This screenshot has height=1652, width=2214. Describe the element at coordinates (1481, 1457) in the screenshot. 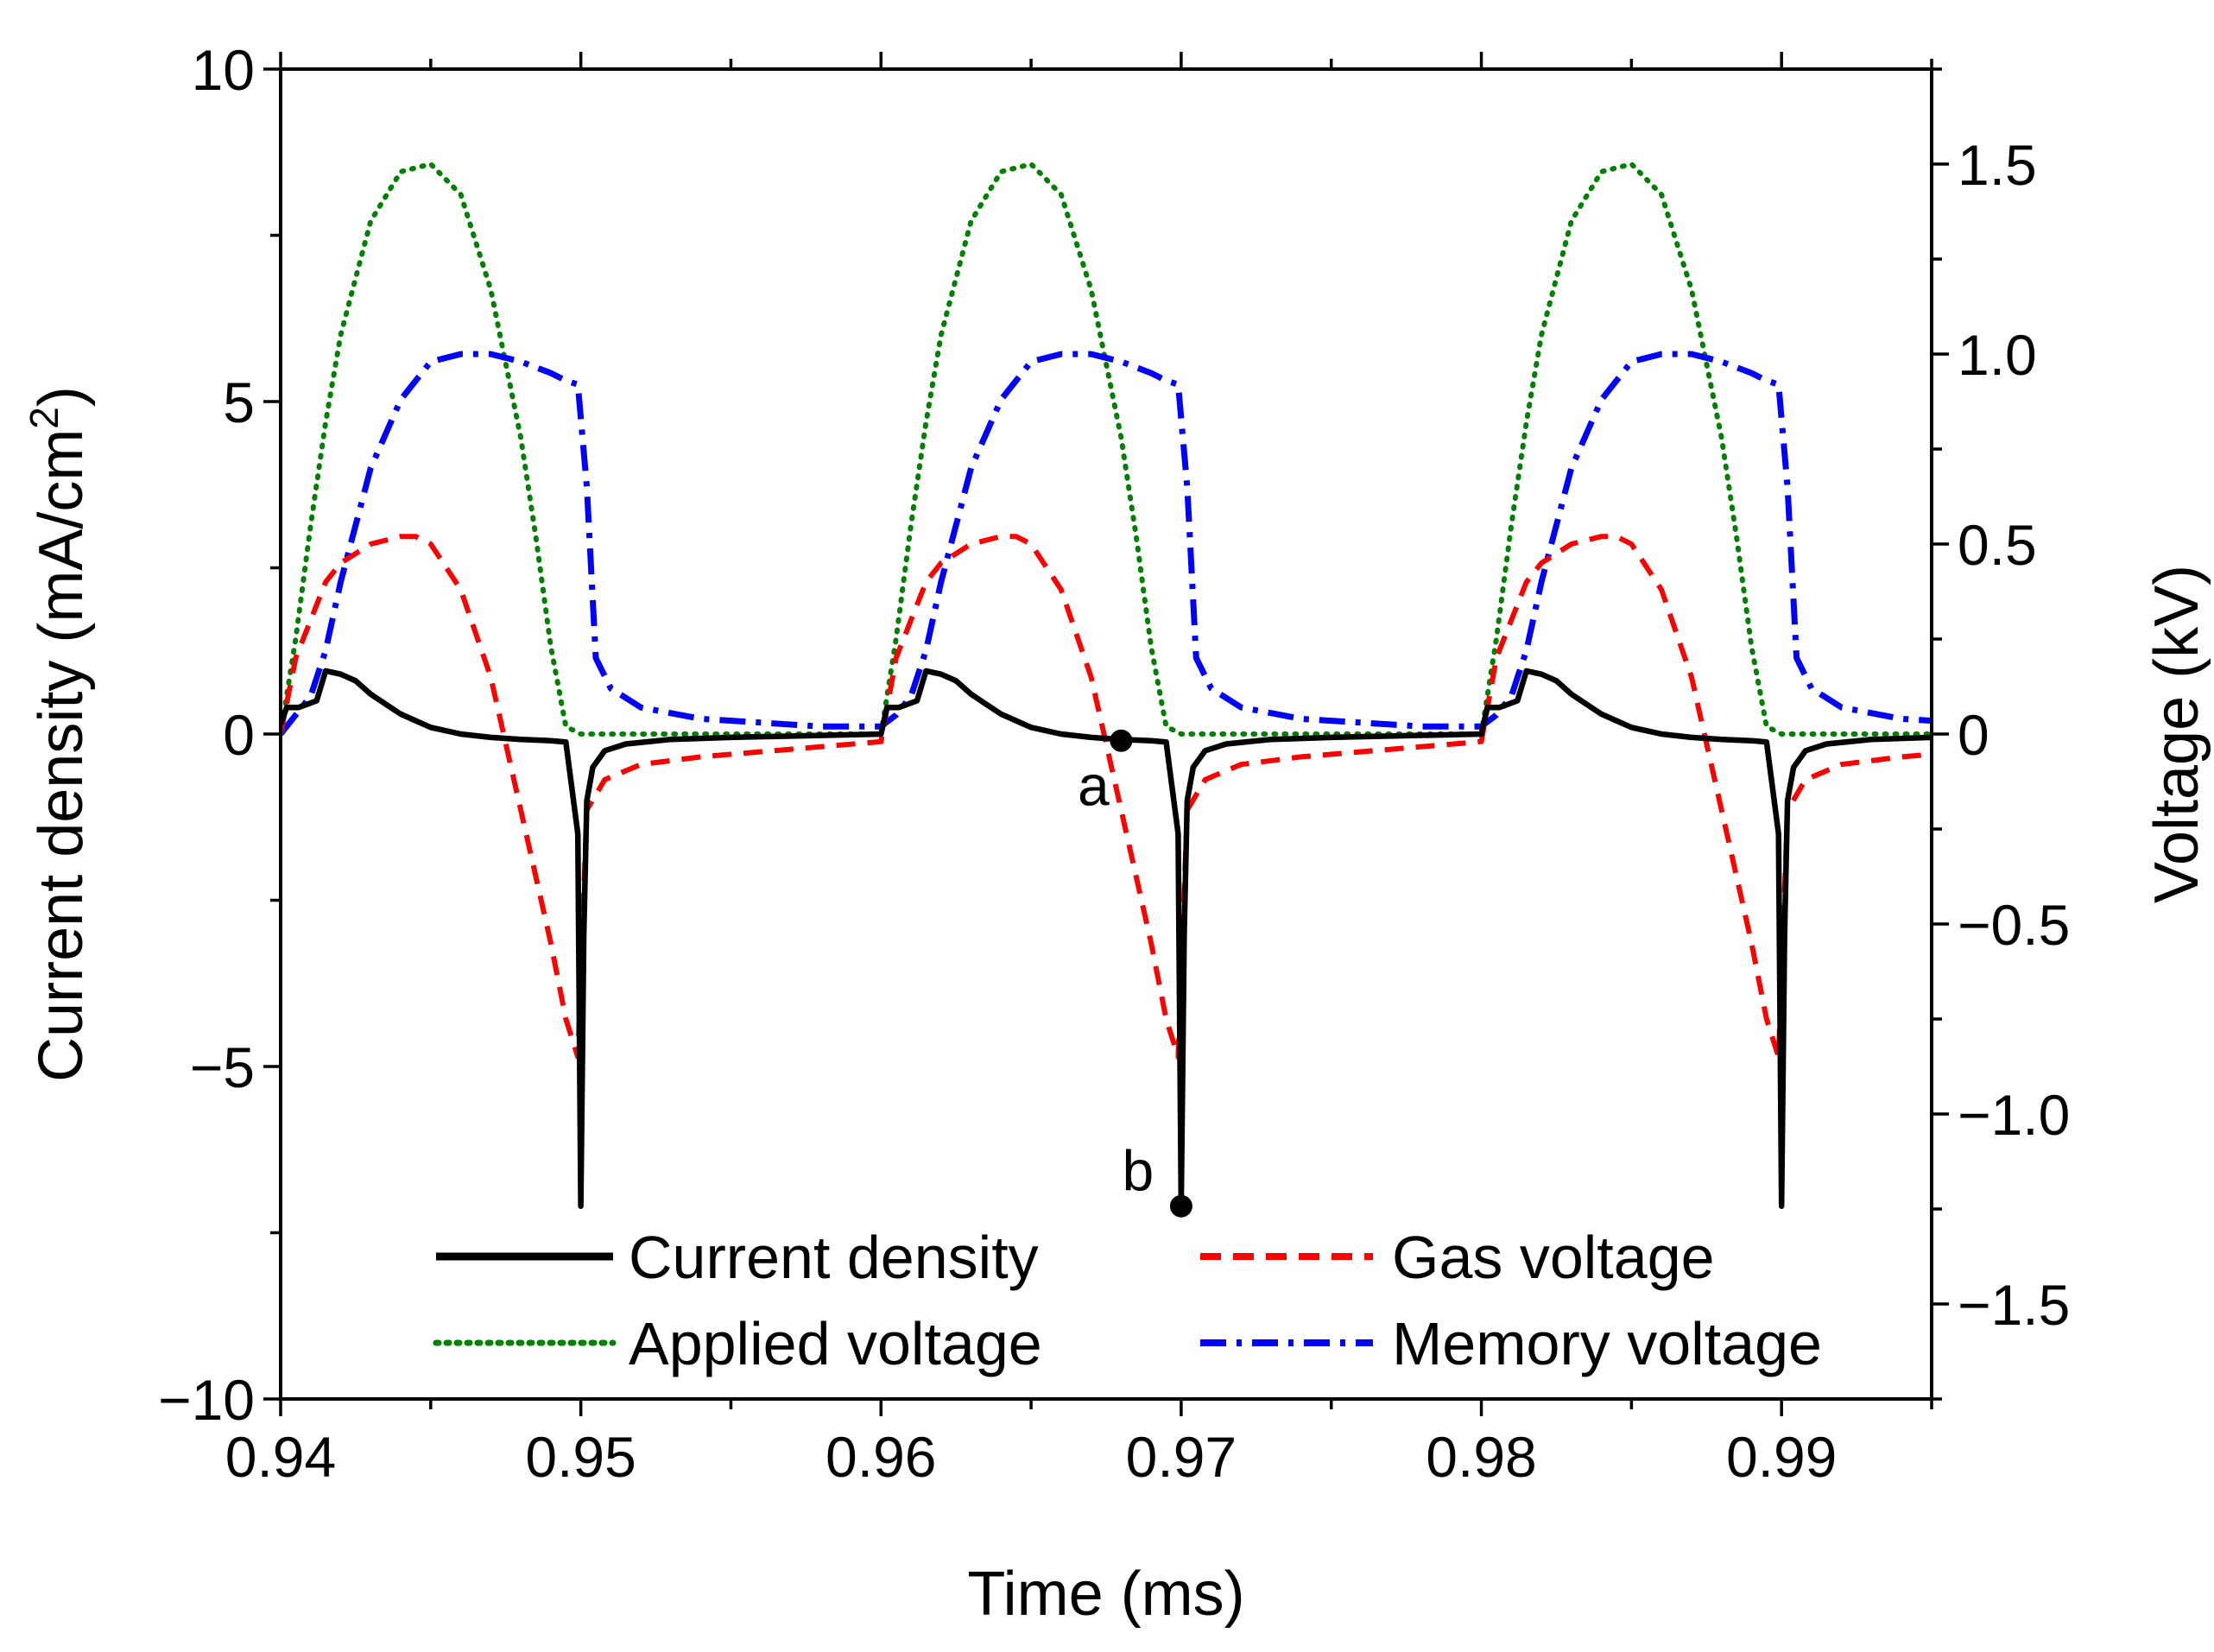

I see `x-tick-label: 0.98` at that location.